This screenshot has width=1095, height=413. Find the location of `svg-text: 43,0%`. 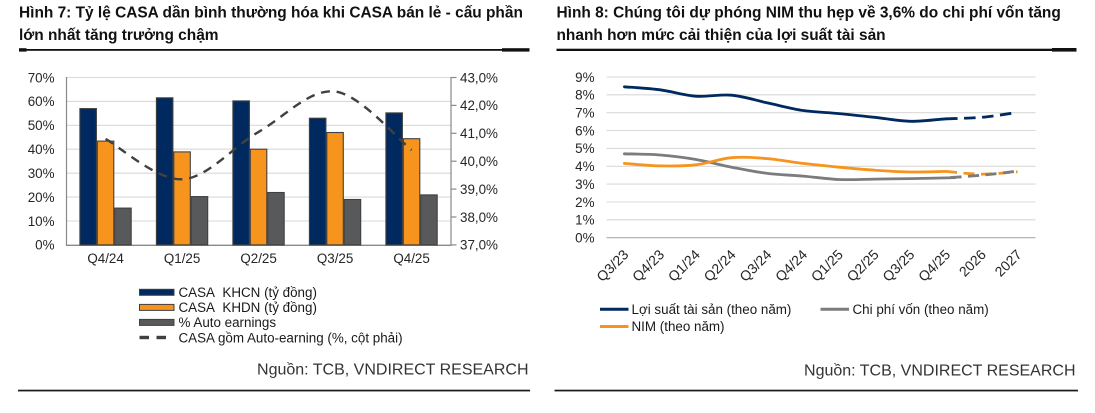

svg-text: 43,0% is located at coordinates (479, 77).